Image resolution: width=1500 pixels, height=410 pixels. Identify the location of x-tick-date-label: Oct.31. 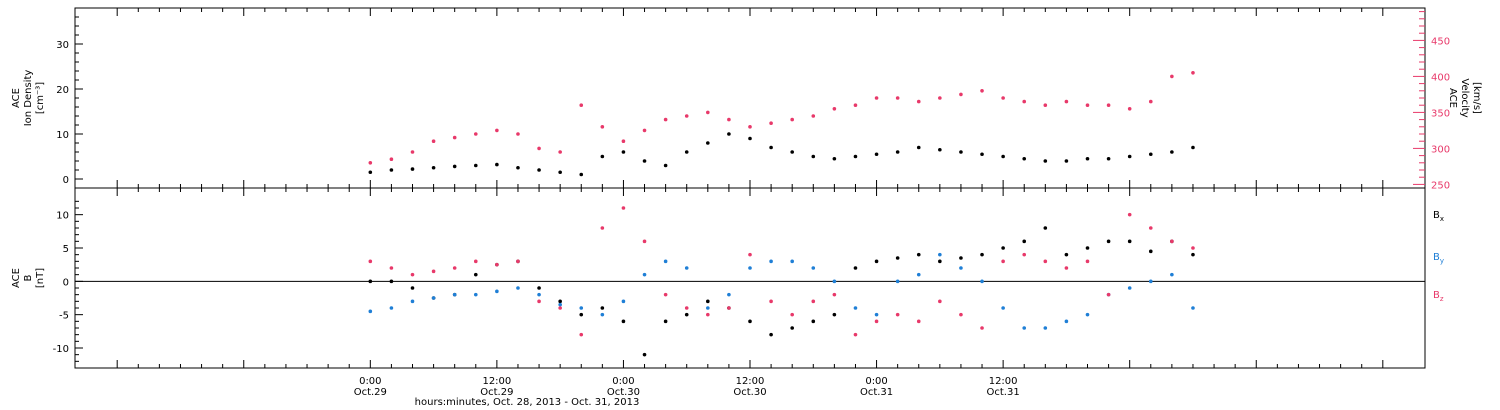
(876, 392).